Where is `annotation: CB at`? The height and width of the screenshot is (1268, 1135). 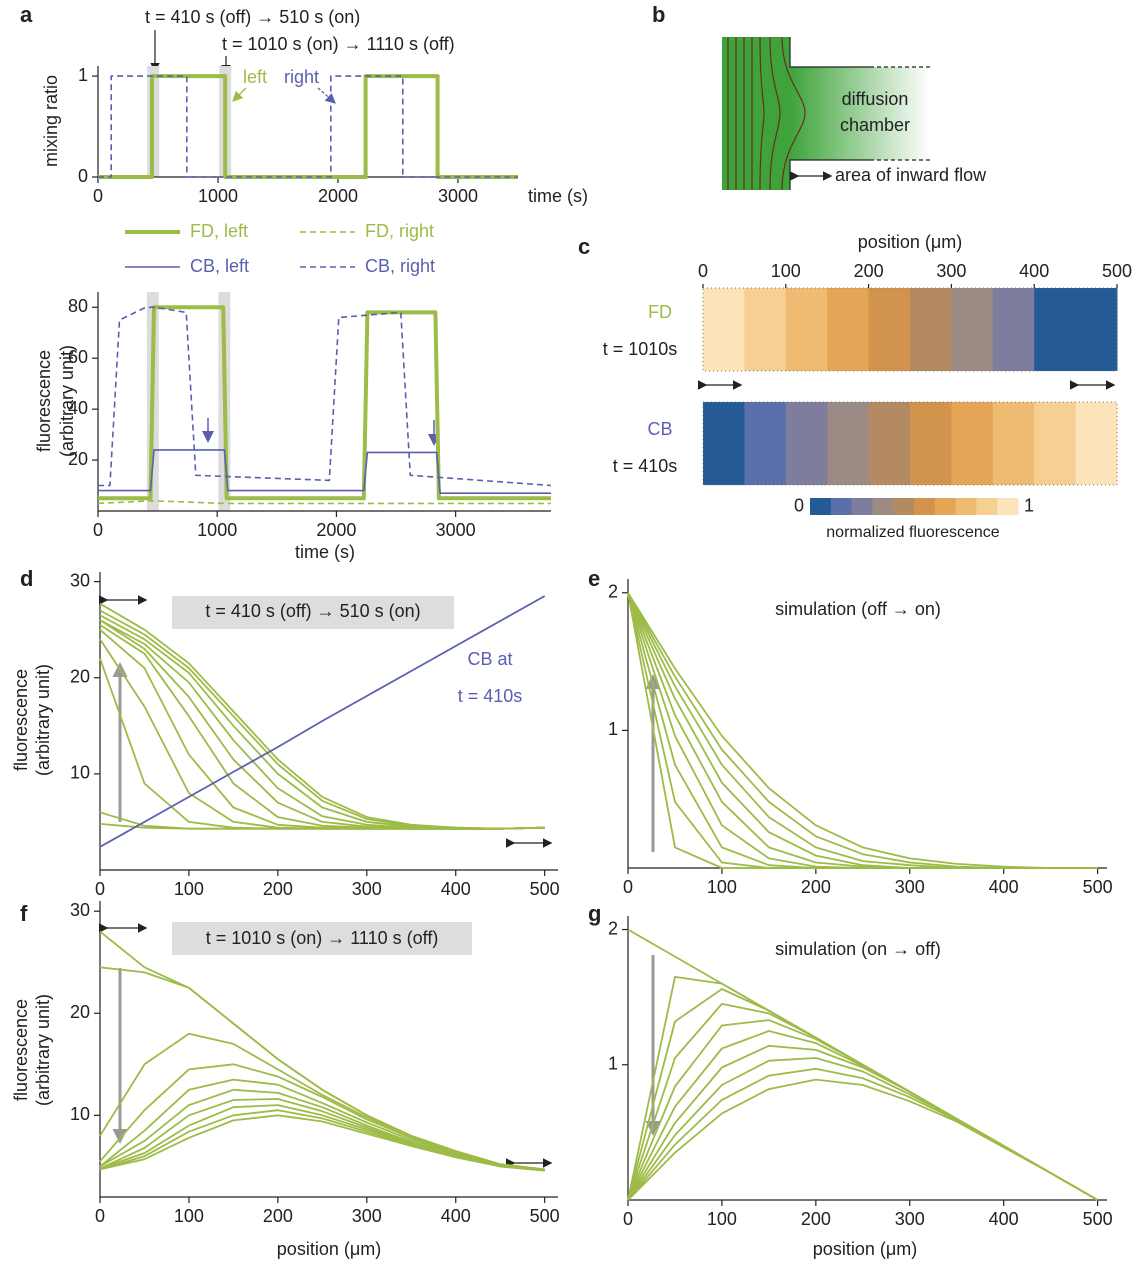
annotation: CB at is located at coordinates (489, 659).